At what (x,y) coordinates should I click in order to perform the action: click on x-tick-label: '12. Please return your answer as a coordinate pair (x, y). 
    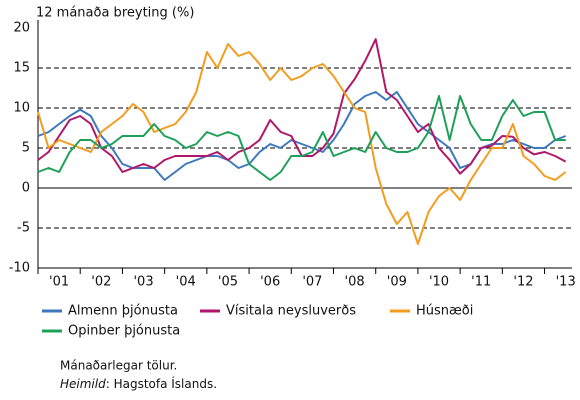
    Looking at the image, I should click on (523, 282).